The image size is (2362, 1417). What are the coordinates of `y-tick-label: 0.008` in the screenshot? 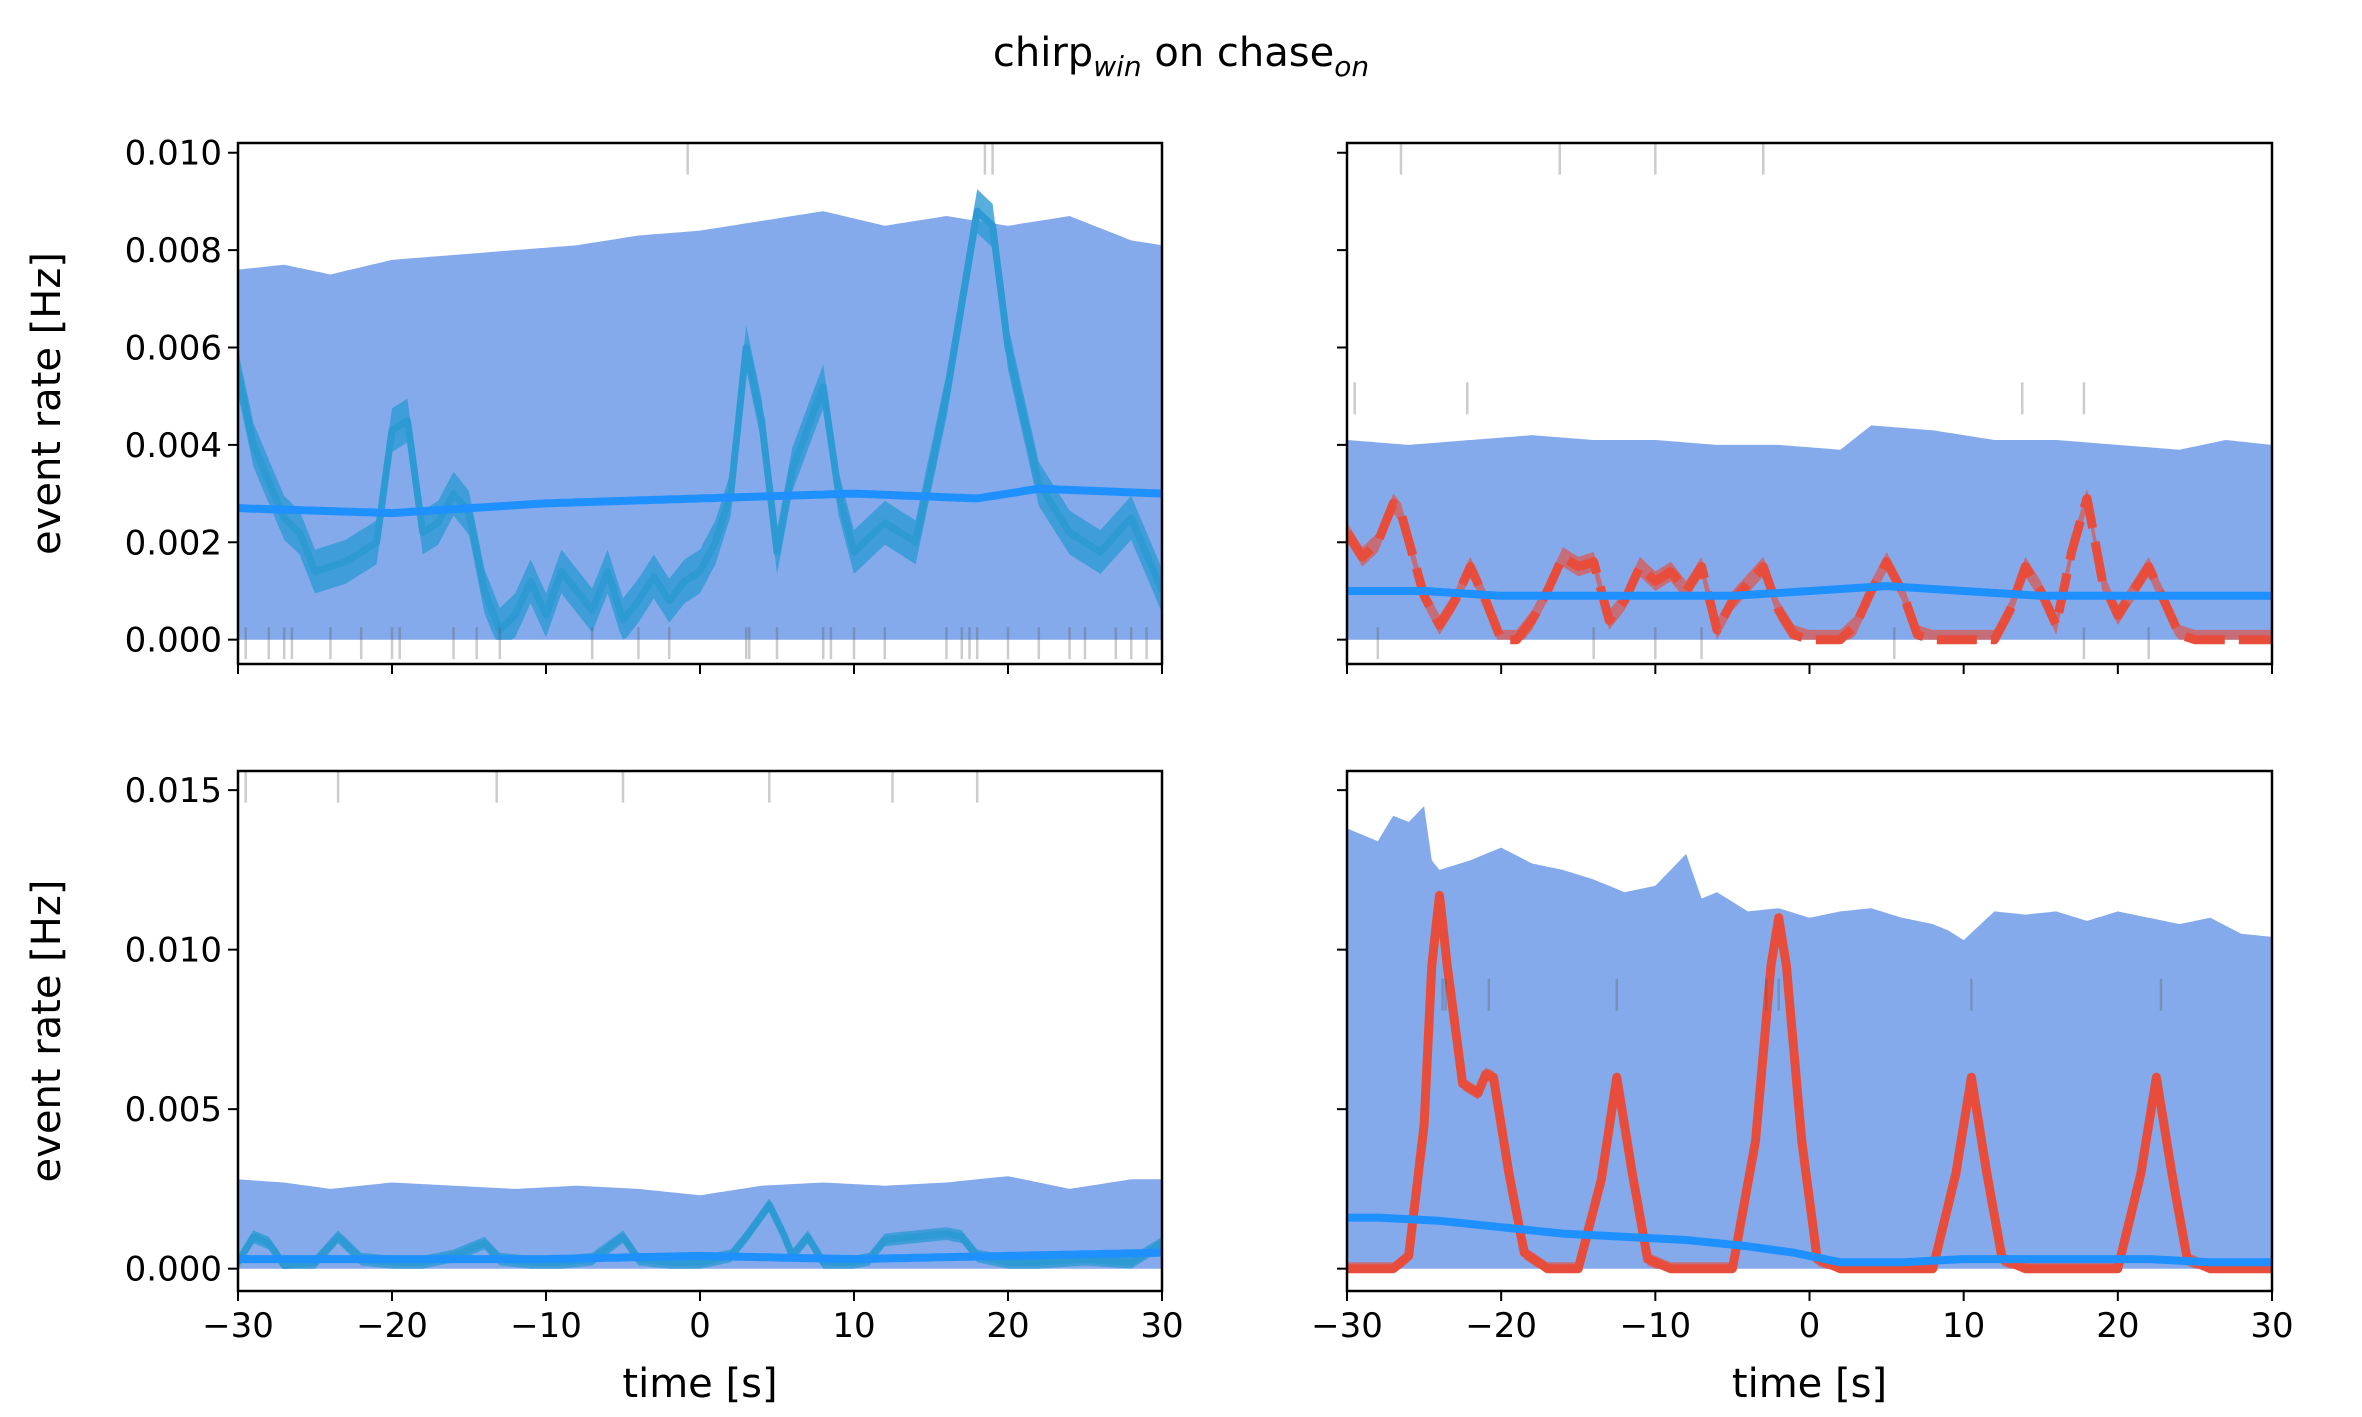 It's located at (173, 251).